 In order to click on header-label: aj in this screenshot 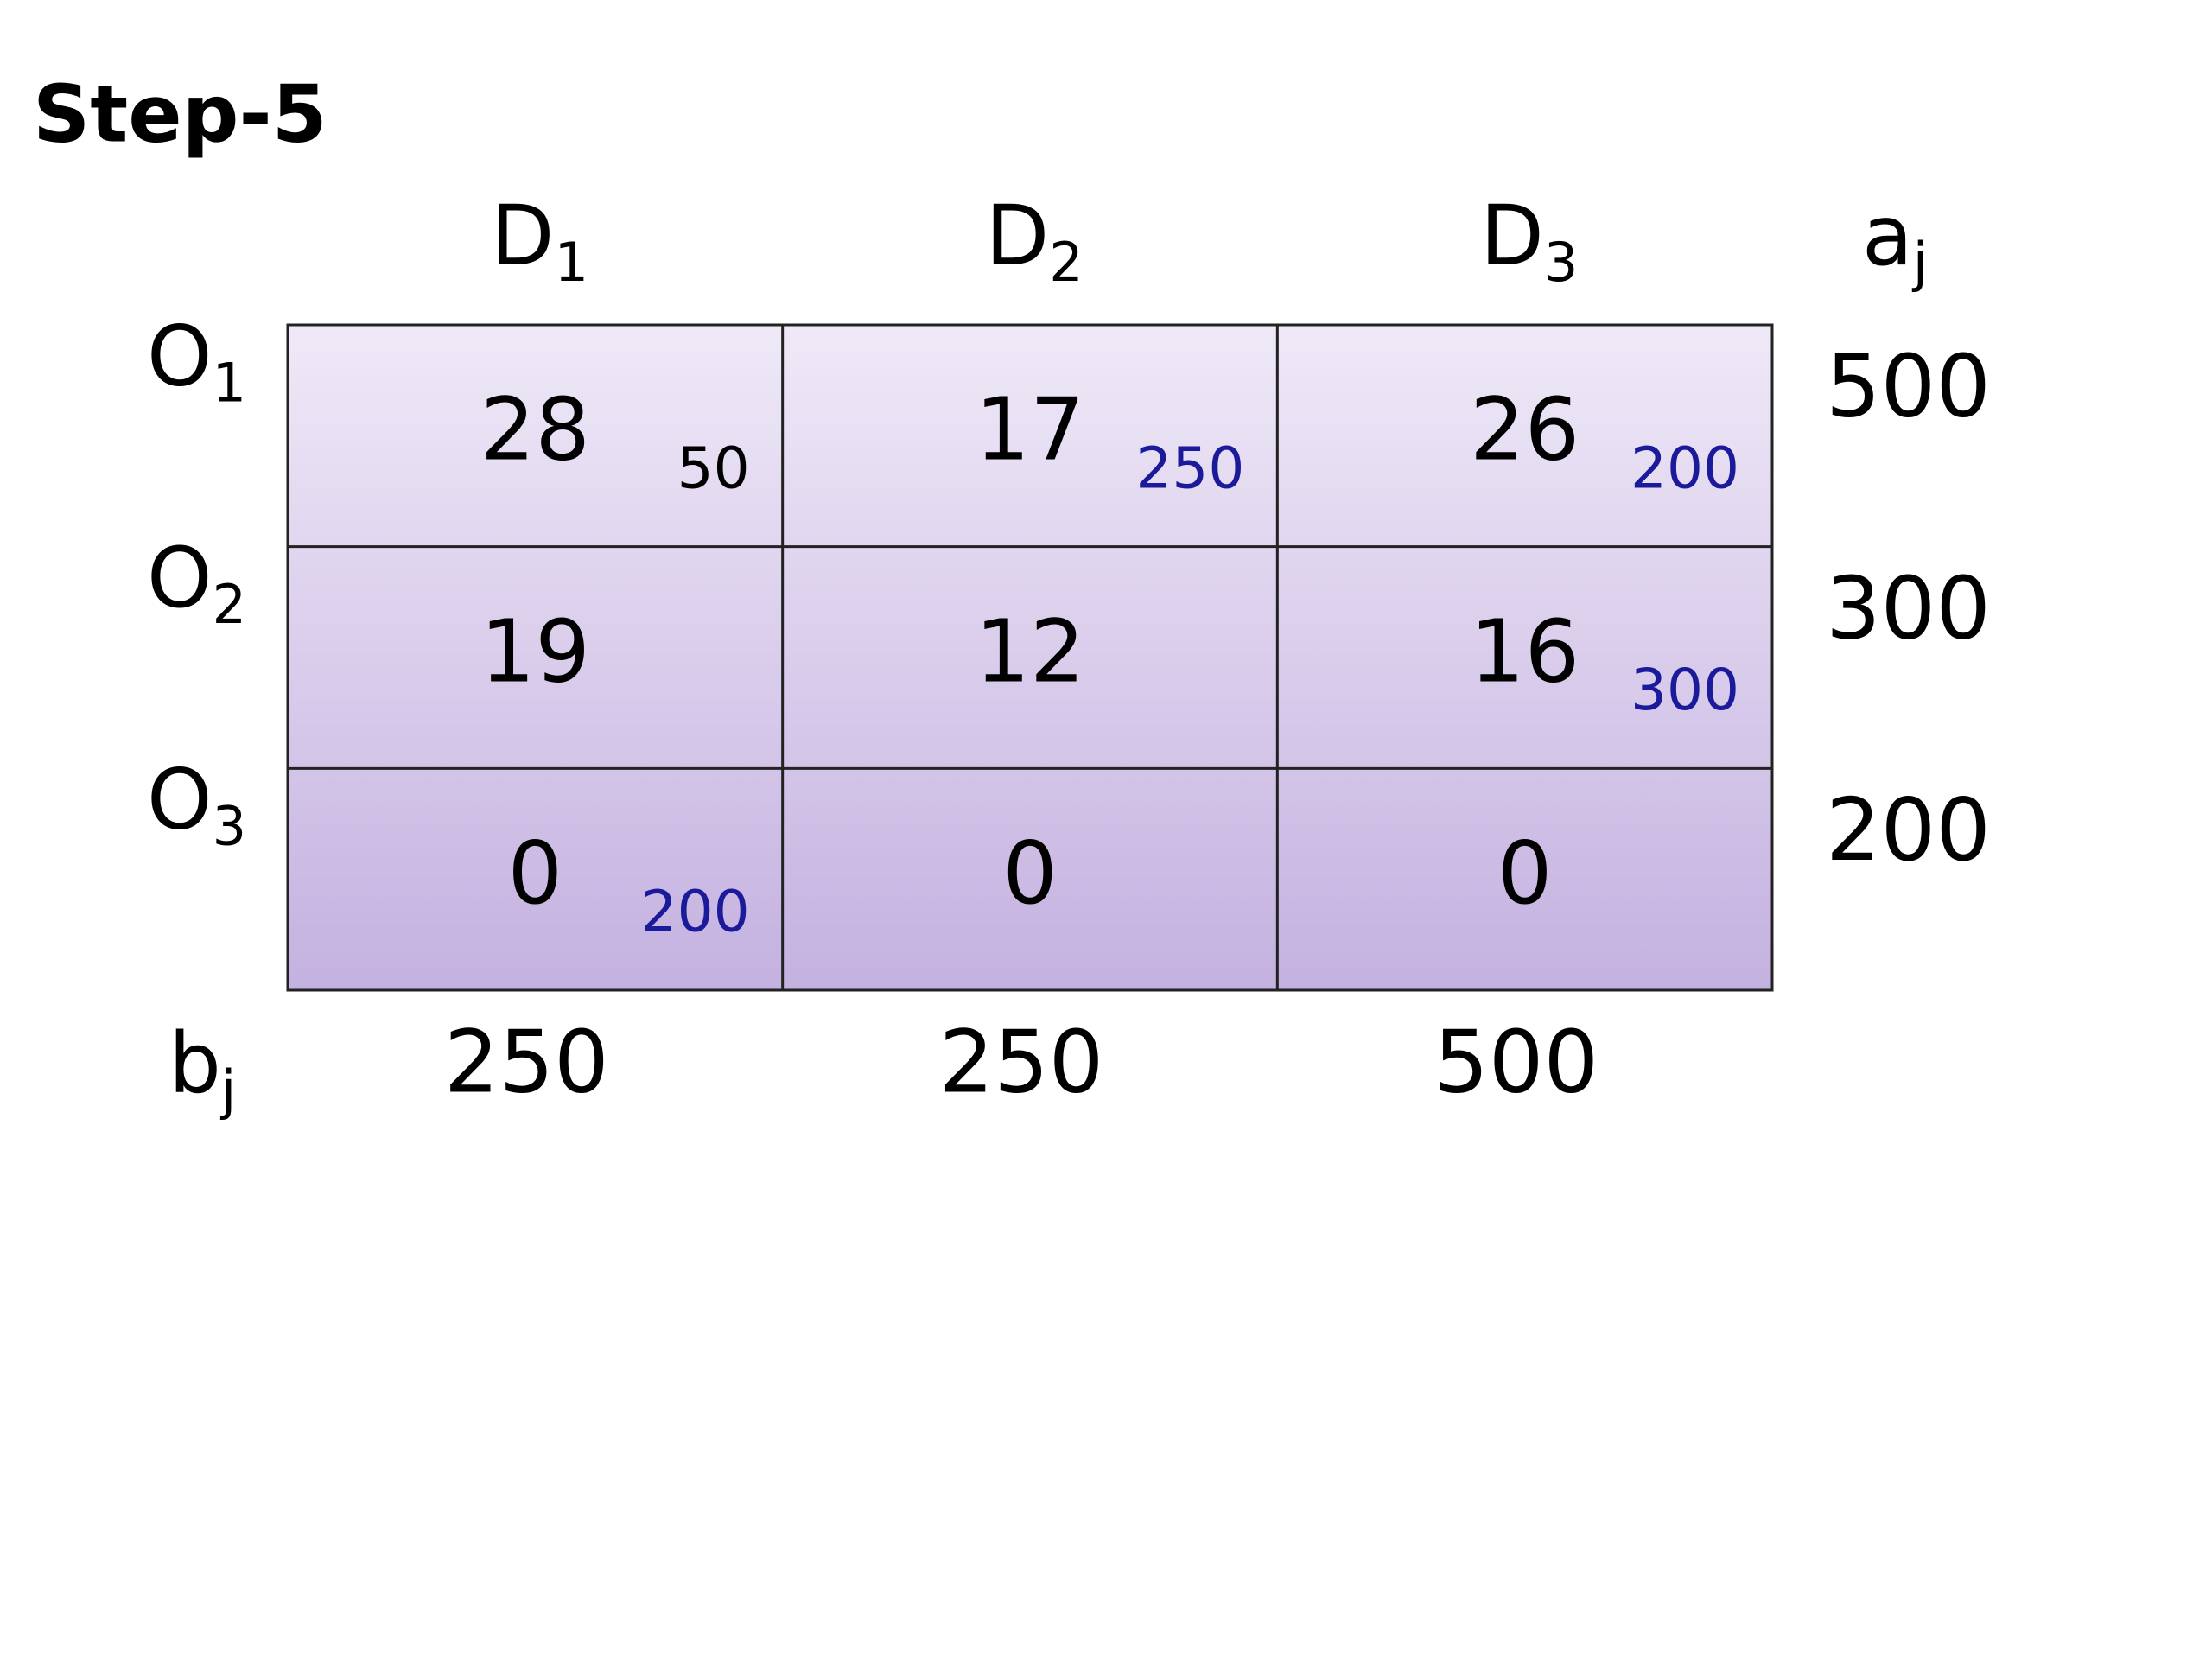, I will do `click(1895, 241)`.